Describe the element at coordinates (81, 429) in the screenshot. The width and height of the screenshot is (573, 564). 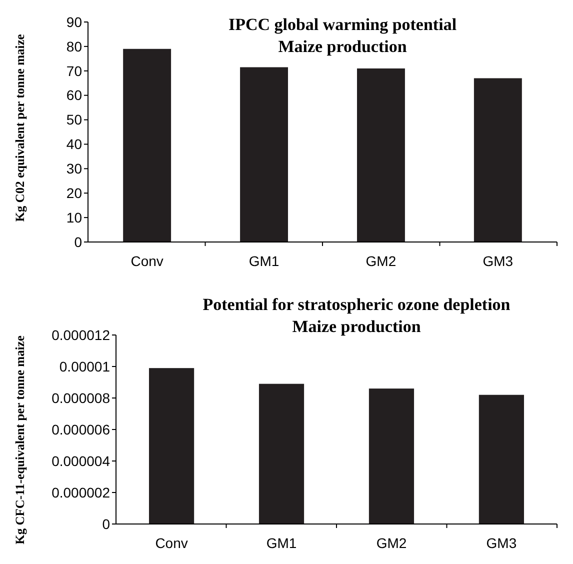
I see `y-tick-label: 0.000006` at that location.